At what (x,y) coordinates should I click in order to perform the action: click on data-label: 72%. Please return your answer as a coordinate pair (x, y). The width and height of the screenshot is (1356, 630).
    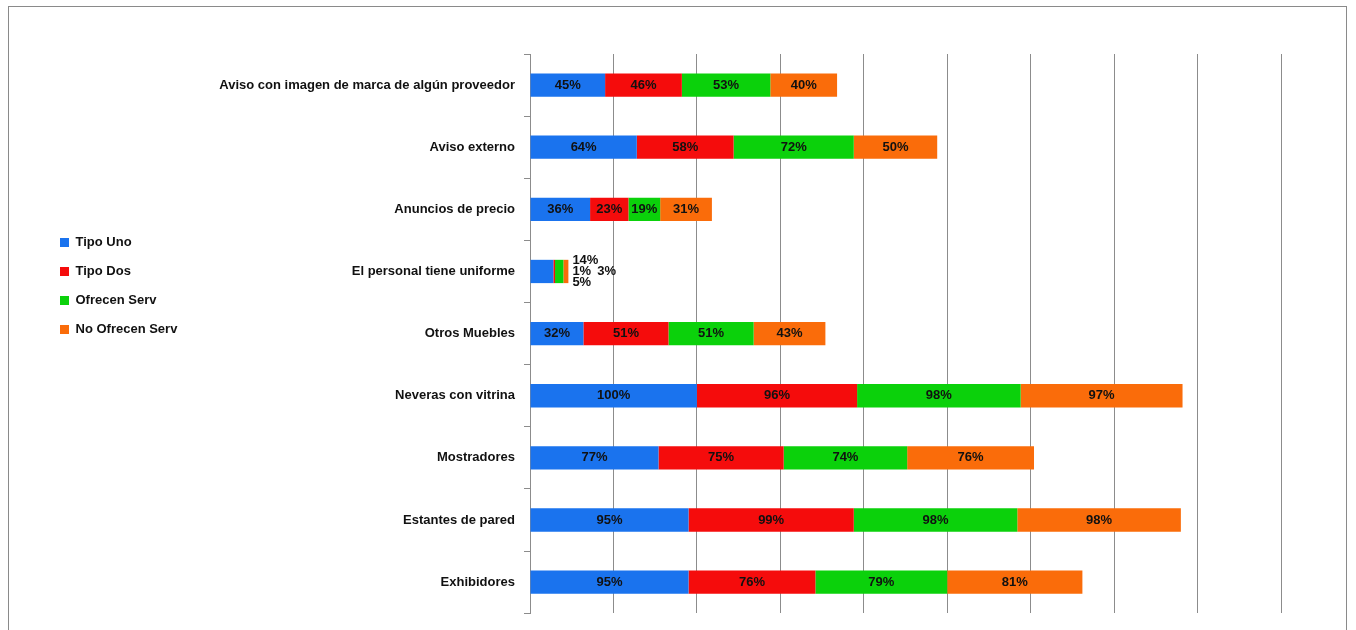
    Looking at the image, I should click on (794, 146).